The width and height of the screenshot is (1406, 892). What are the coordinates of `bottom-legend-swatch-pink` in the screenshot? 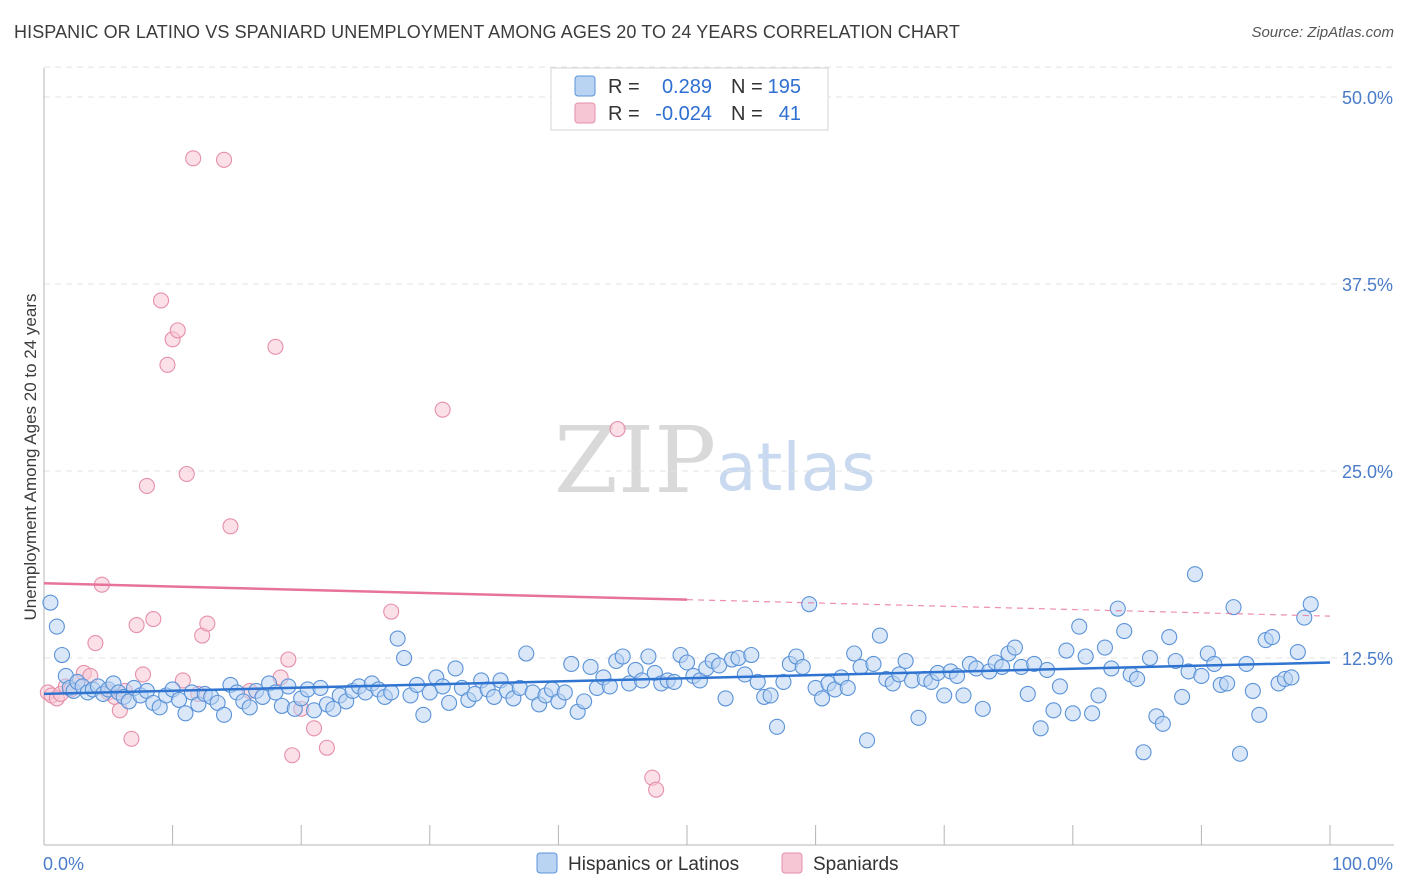 It's located at (792, 863).